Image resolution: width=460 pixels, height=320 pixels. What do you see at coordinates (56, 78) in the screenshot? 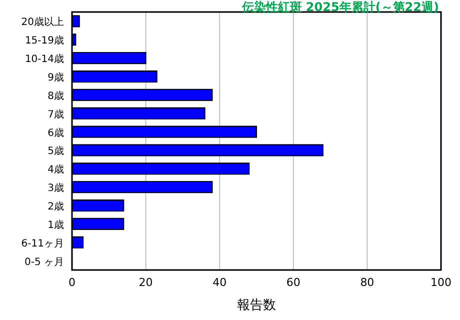
I see `y-tick-label: 9歳` at bounding box center [56, 78].